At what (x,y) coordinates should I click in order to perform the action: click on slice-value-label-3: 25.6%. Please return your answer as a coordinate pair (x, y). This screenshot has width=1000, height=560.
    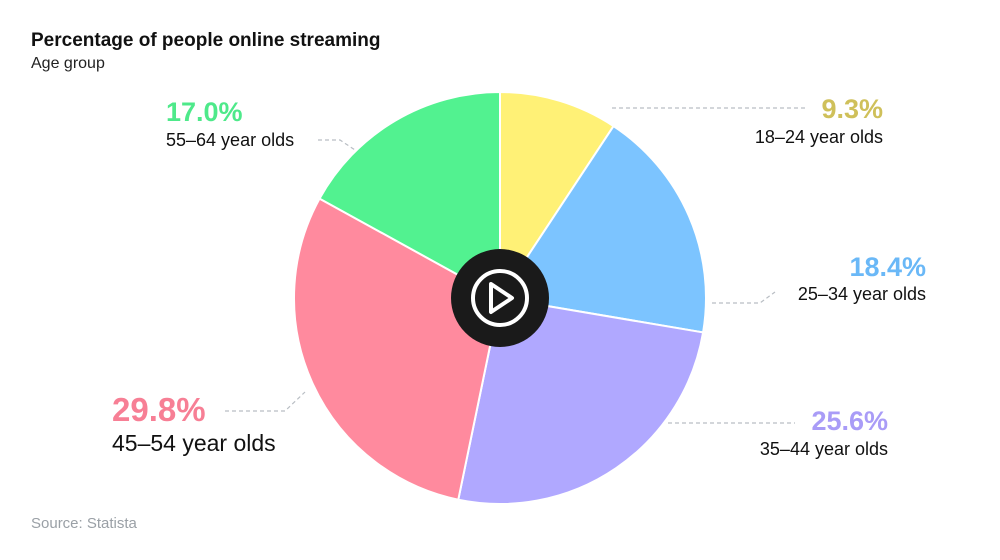
    Looking at the image, I should click on (849, 421).